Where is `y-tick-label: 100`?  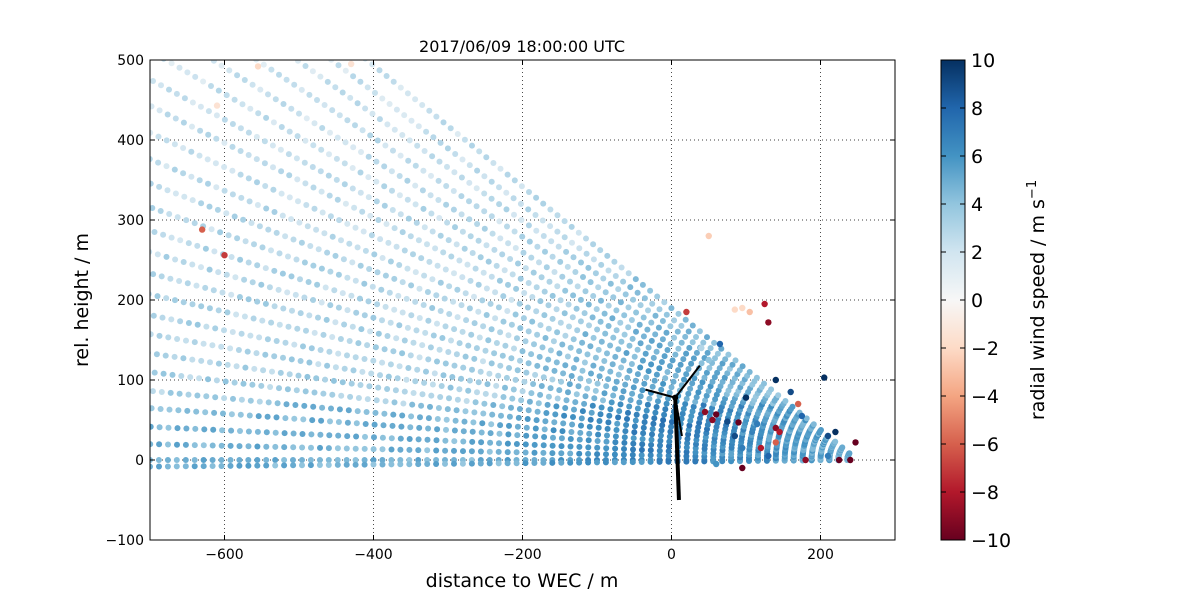 y-tick-label: 100 is located at coordinates (130, 381).